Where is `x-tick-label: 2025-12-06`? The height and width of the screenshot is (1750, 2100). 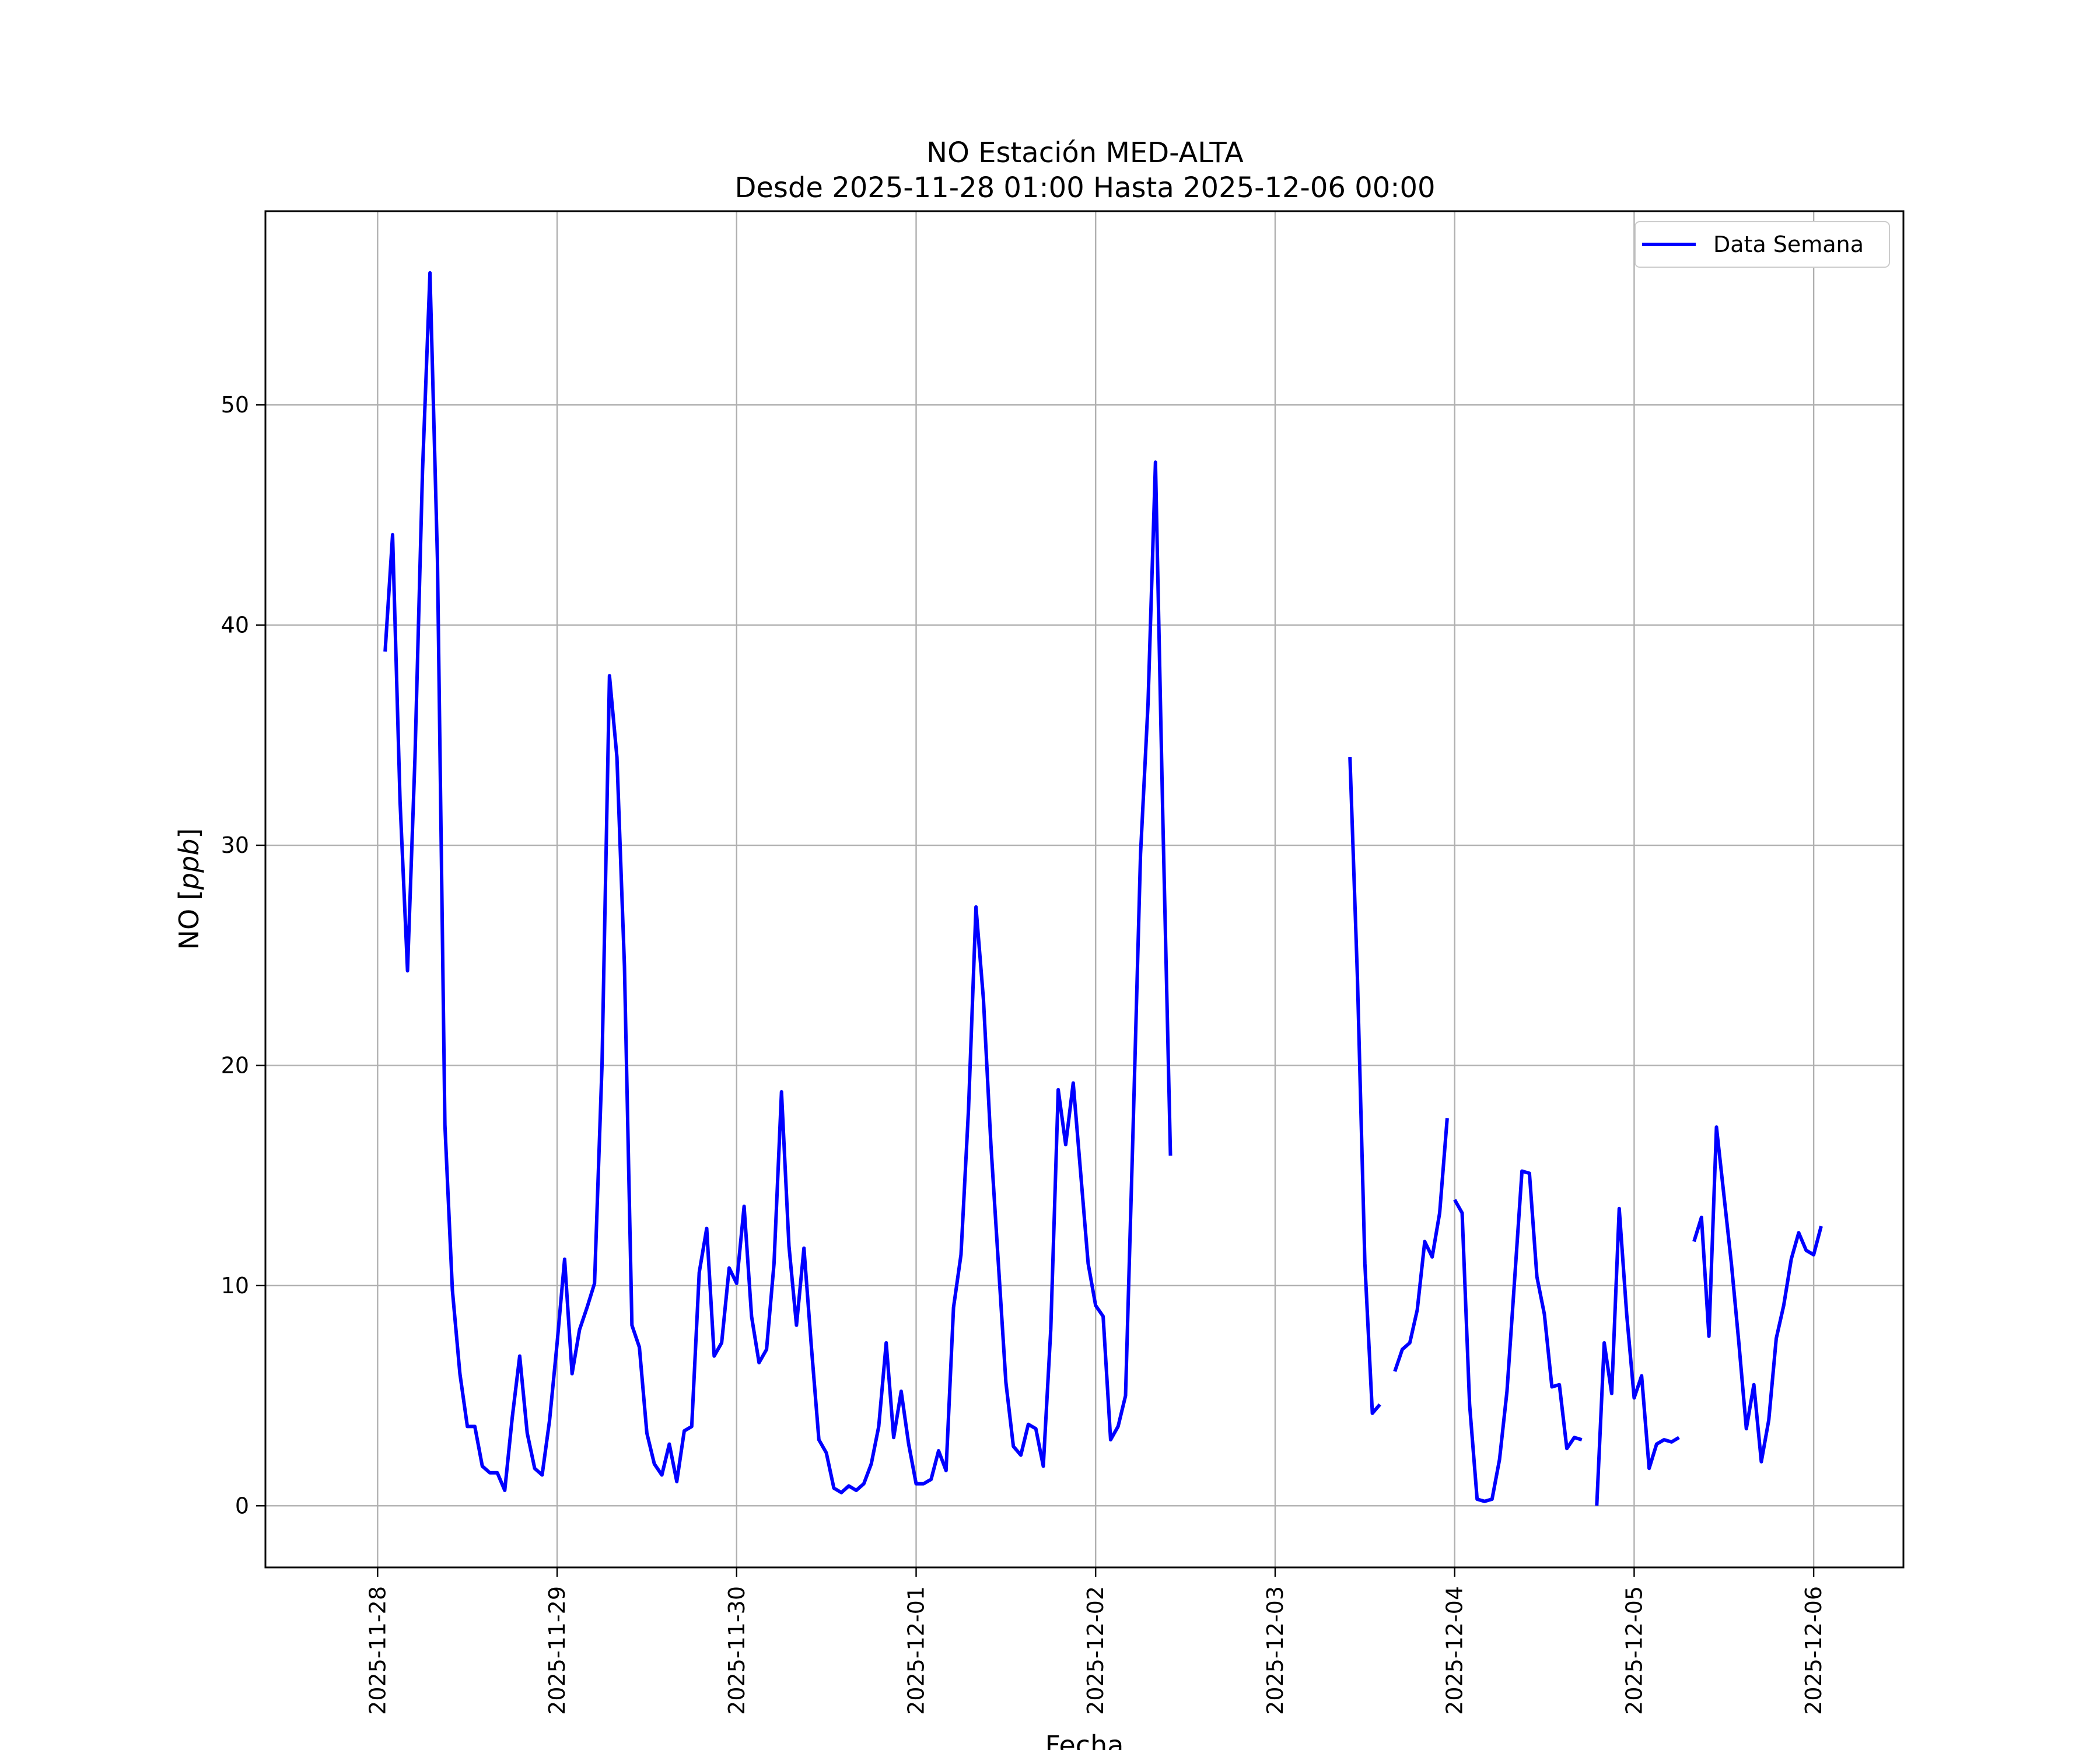
x-tick-label: 2025-12-06 is located at coordinates (1813, 1650).